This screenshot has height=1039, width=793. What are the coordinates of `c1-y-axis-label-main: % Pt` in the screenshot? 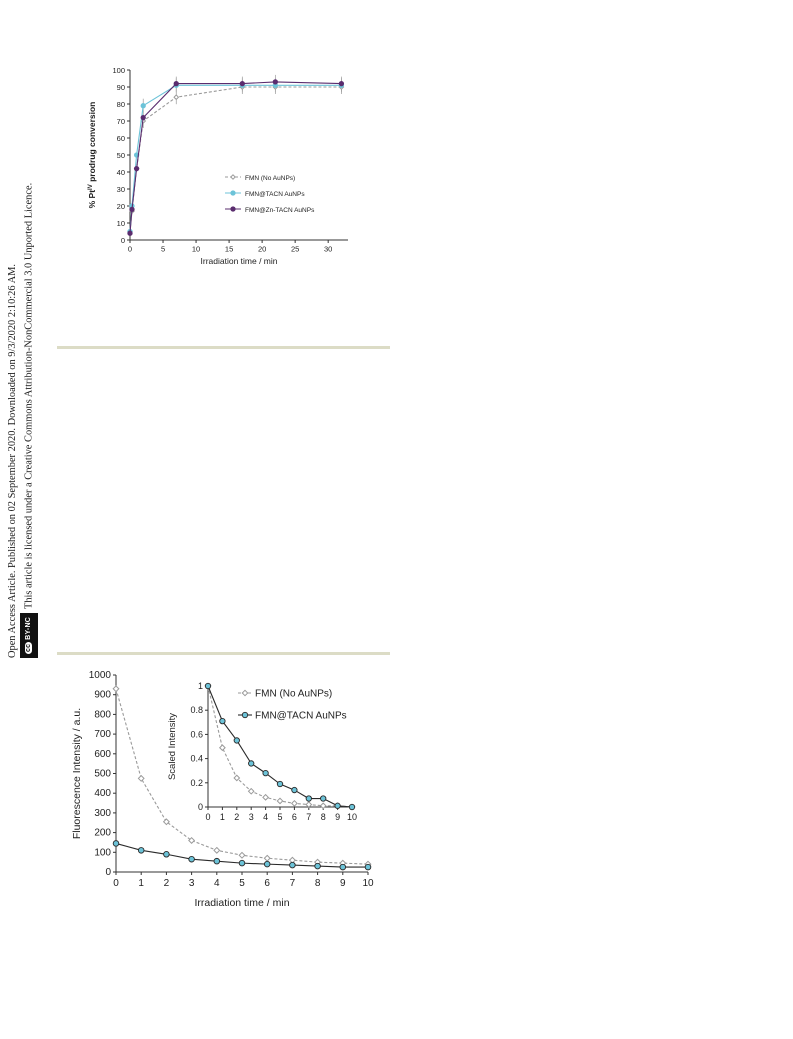 It's located at (92, 199).